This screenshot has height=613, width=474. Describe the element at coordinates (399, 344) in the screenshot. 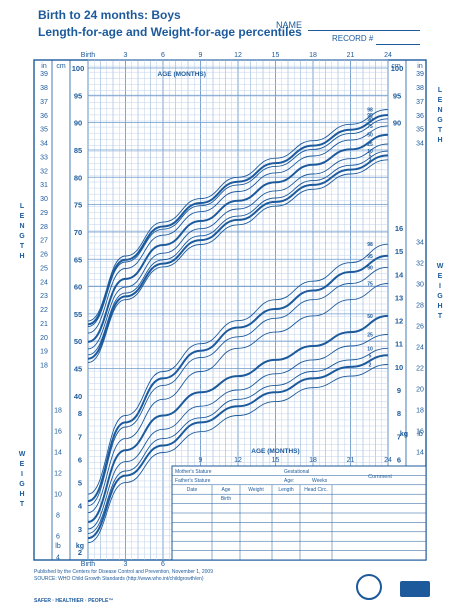

I see `weight-kg-tick-right: 11` at that location.